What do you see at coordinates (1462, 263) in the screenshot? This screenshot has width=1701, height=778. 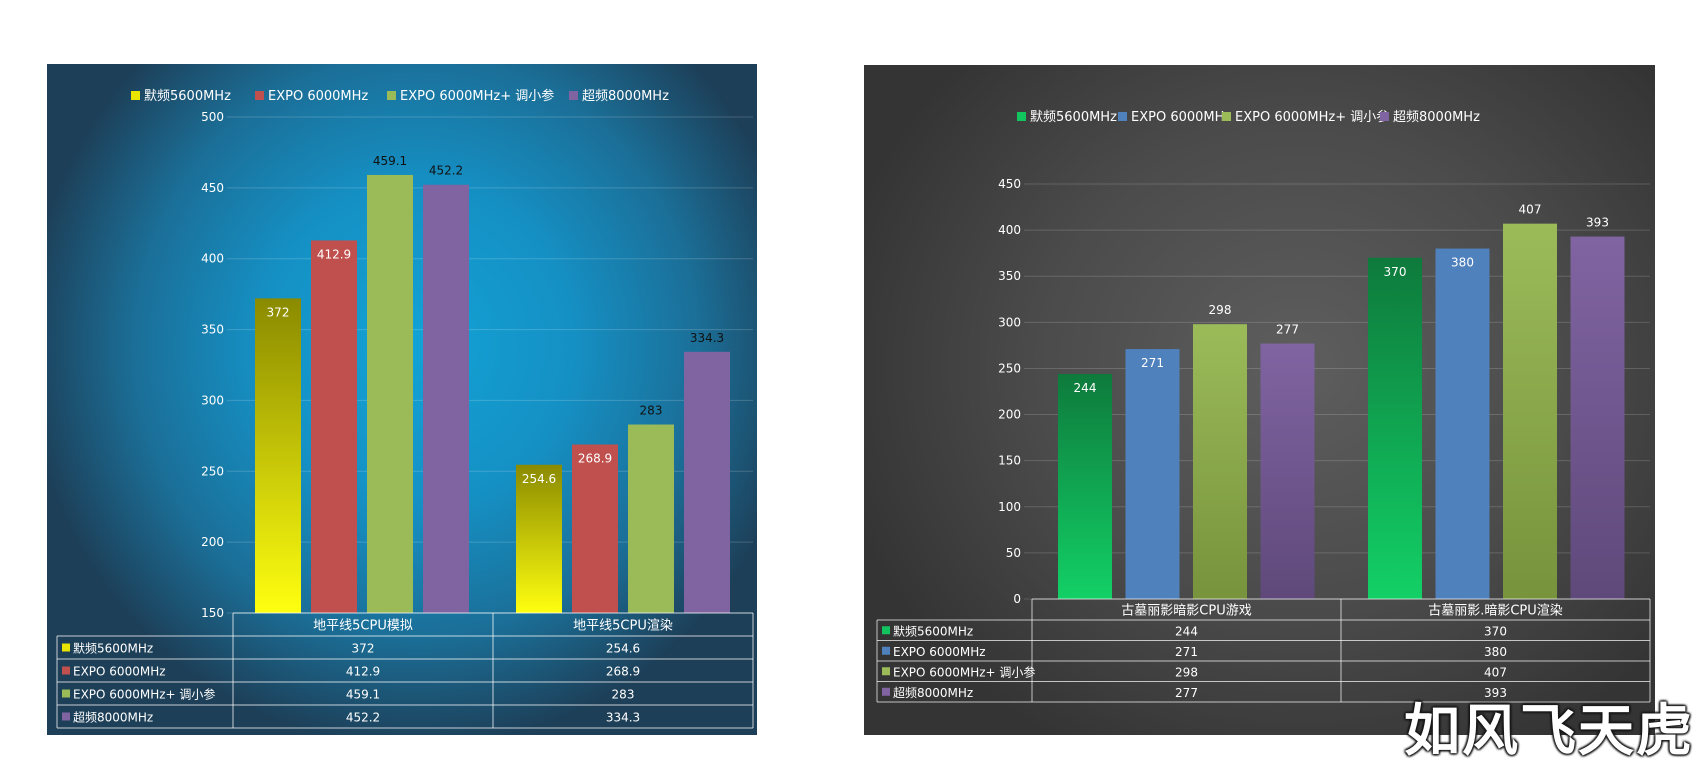 I see `data-label: 380` at bounding box center [1462, 263].